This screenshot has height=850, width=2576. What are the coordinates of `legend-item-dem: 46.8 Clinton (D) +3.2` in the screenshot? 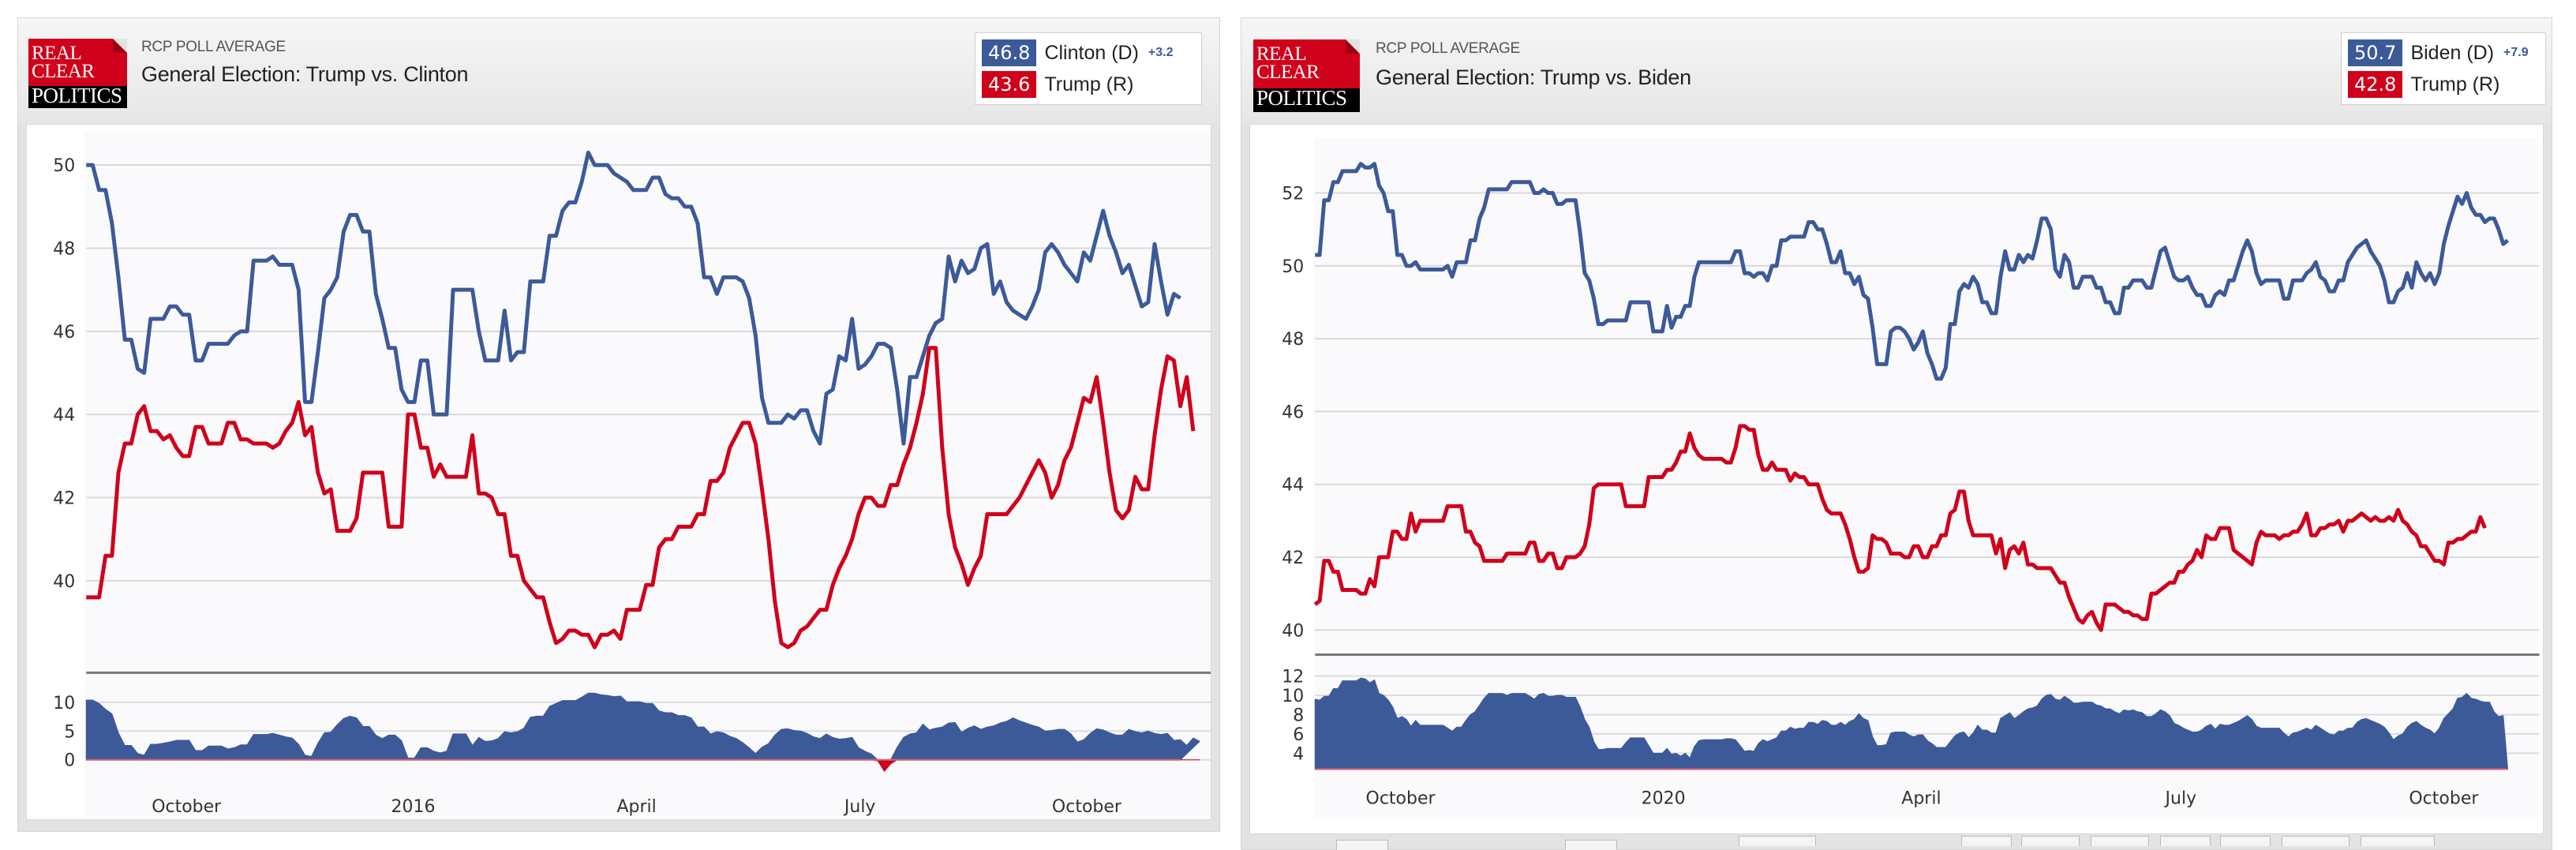 It's located at (1088, 52).